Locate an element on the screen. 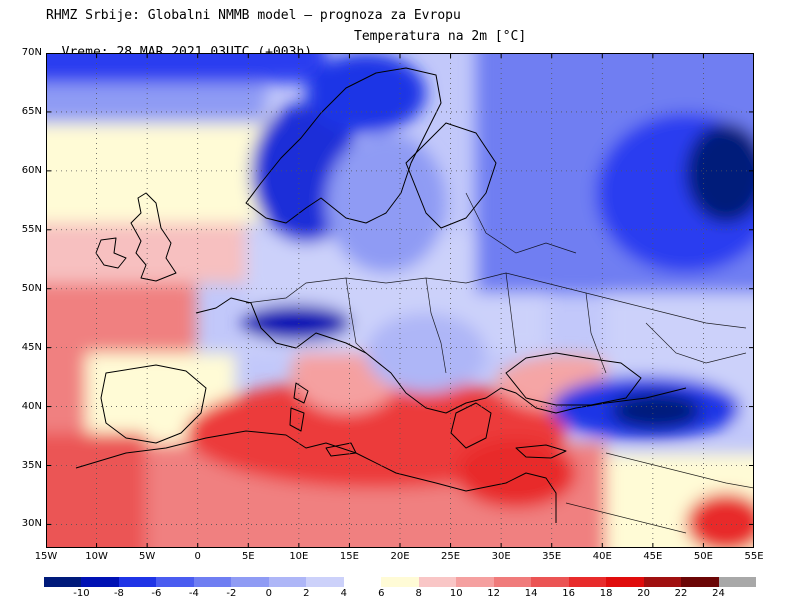  region-arctic-ocean is located at coordinates (186, 68).